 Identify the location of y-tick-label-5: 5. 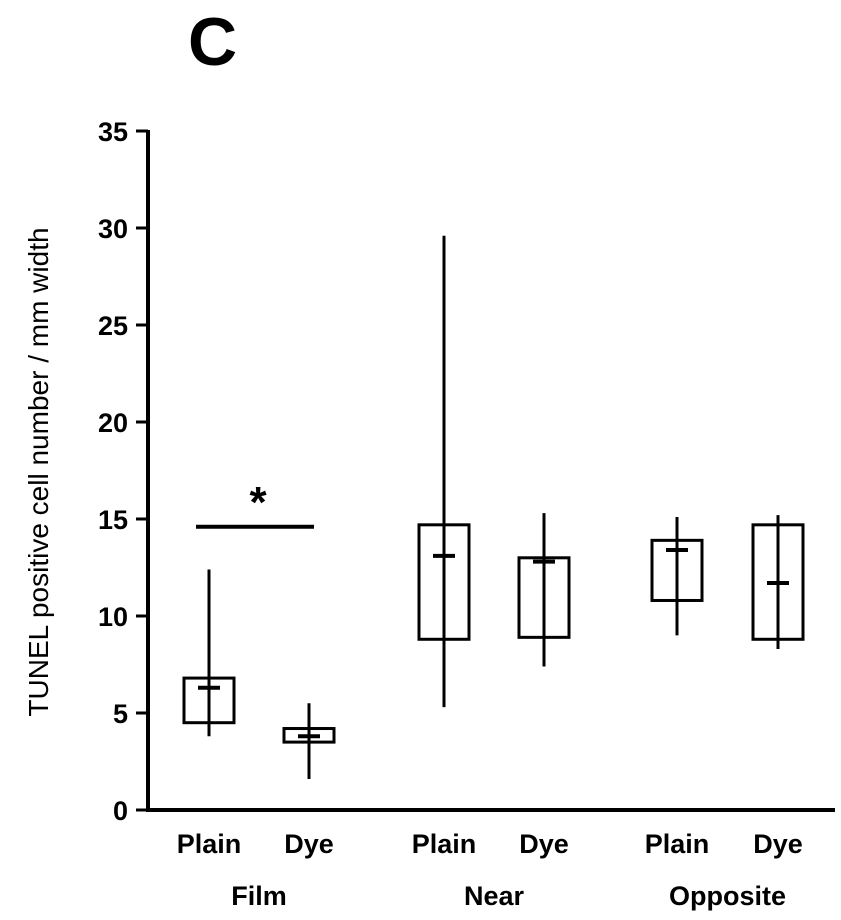
(120, 714).